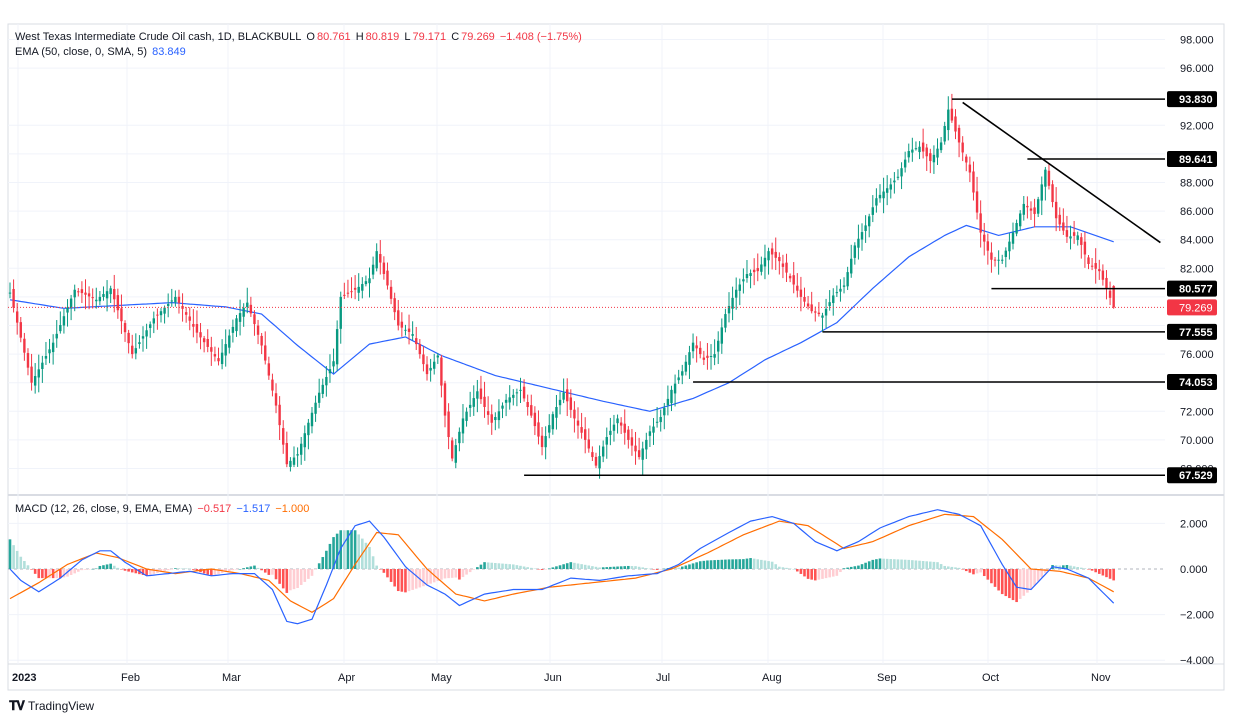  I want to click on high-label: H, so click(359, 37).